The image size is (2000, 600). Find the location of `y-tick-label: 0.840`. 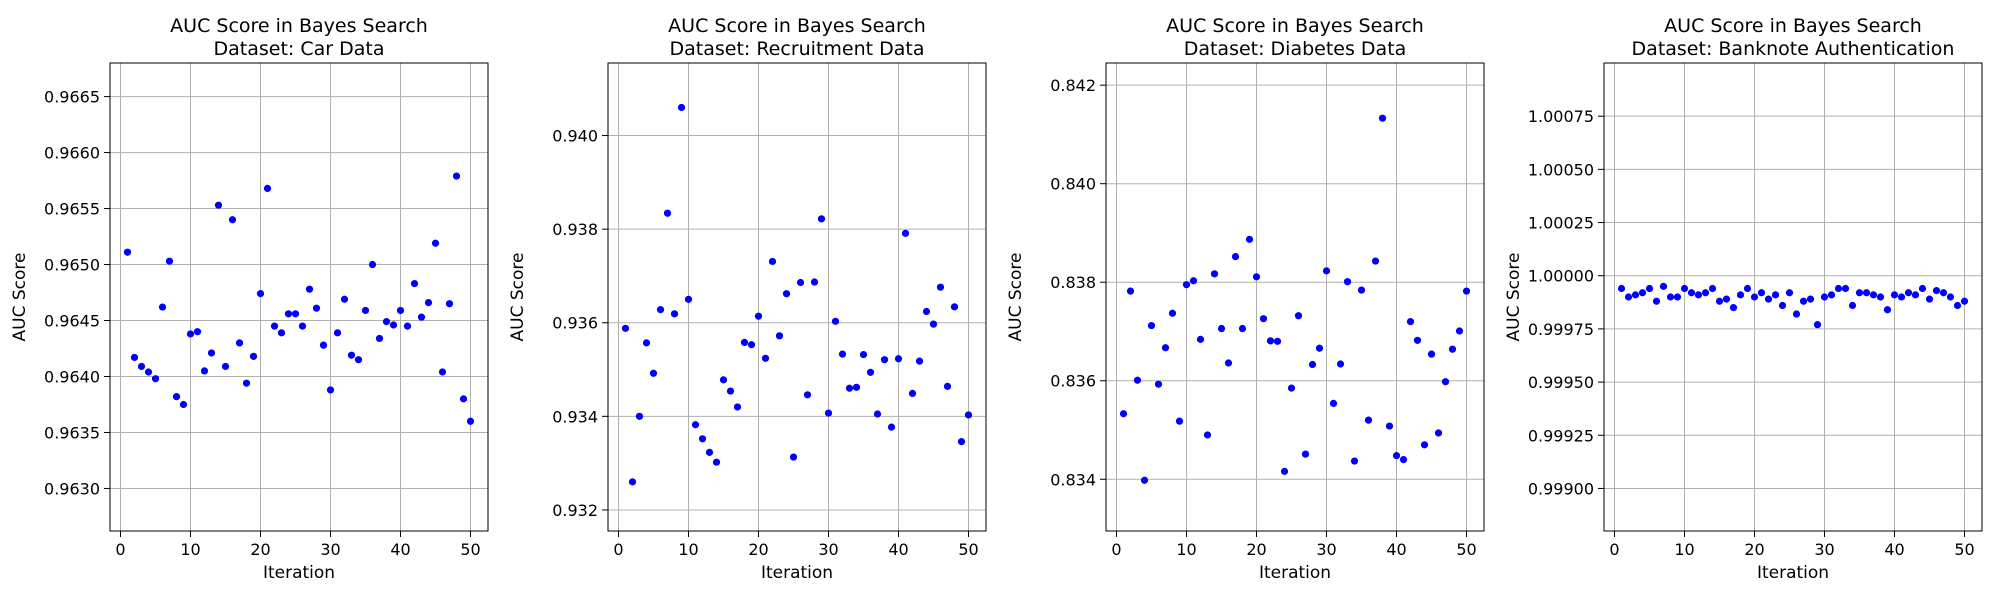

y-tick-label: 0.840 is located at coordinates (1073, 184).